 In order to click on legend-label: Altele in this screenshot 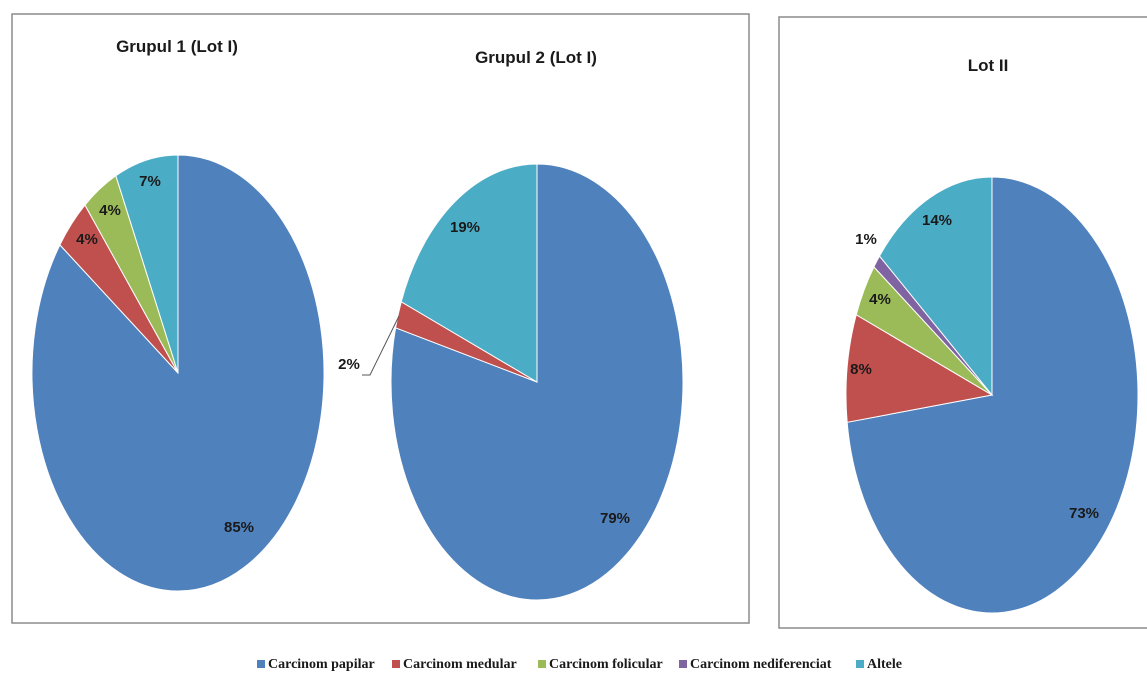, I will do `click(884, 664)`.